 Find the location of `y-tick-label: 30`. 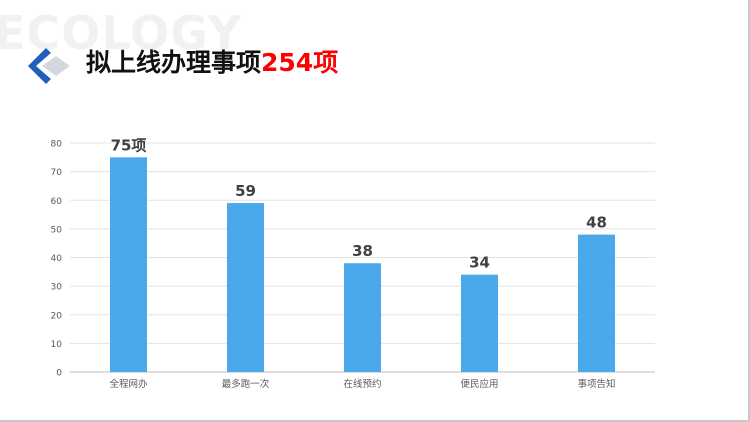

y-tick-label: 30 is located at coordinates (57, 288).